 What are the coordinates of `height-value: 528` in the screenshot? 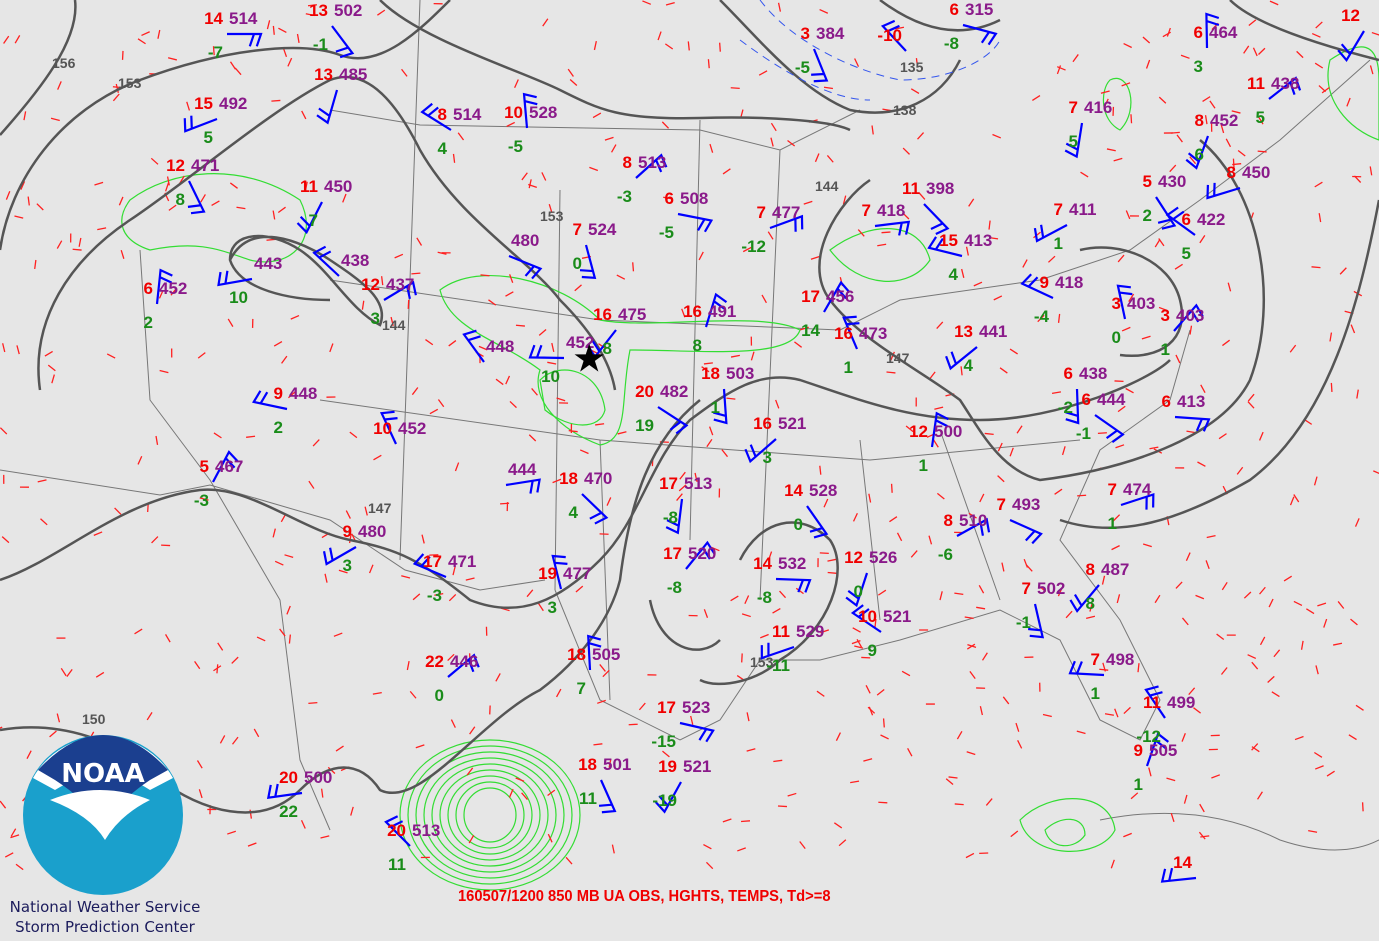 It's located at (543, 112).